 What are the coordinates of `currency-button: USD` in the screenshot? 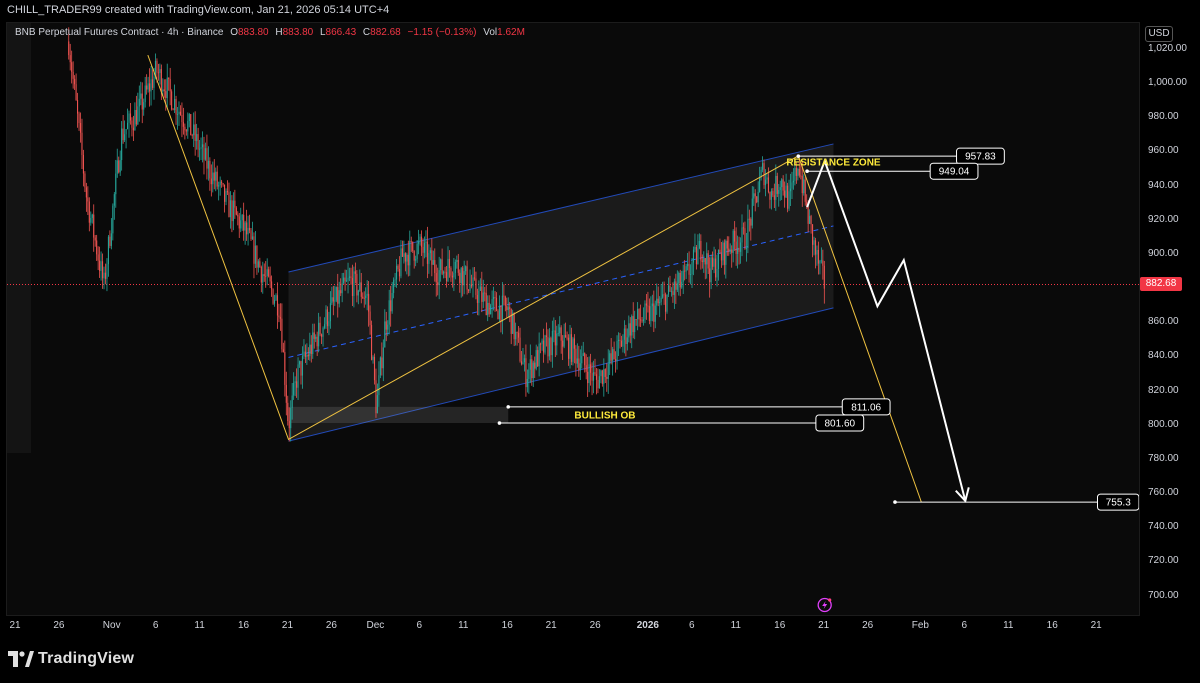 It's located at (1159, 34).